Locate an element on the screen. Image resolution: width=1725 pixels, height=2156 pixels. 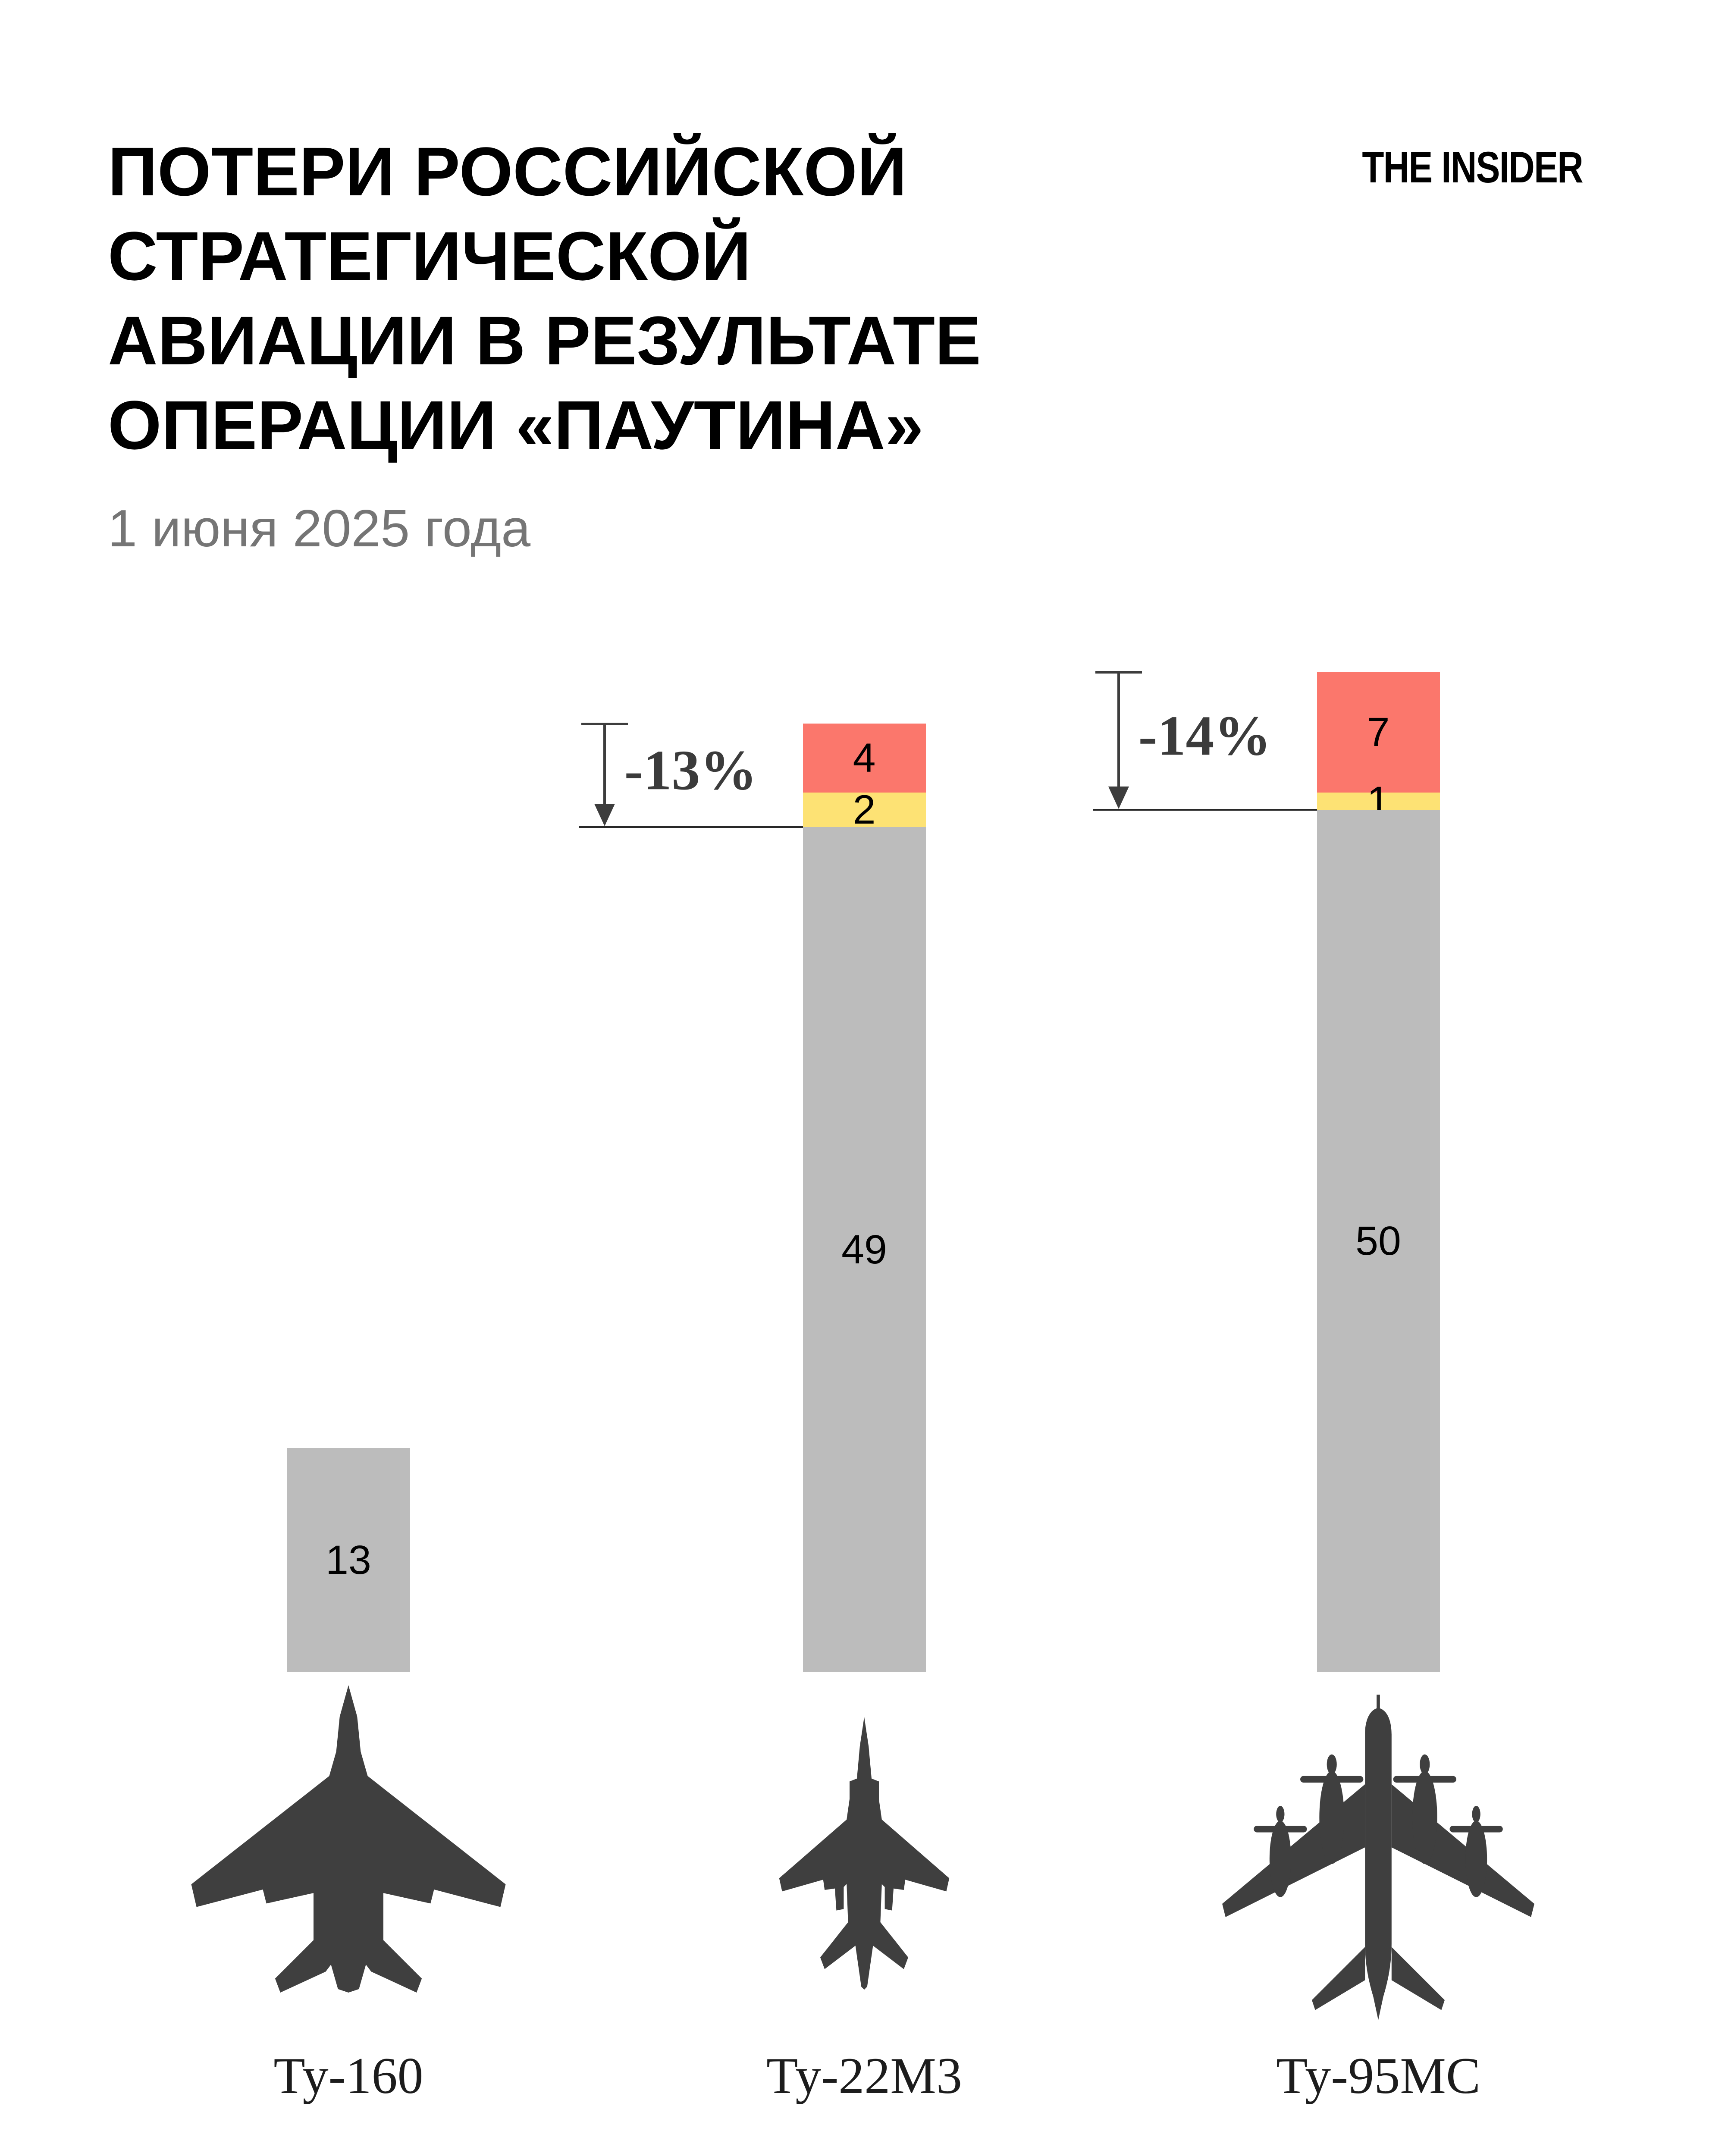
category-label-tu-160: Ту-160 is located at coordinates (348, 2075).